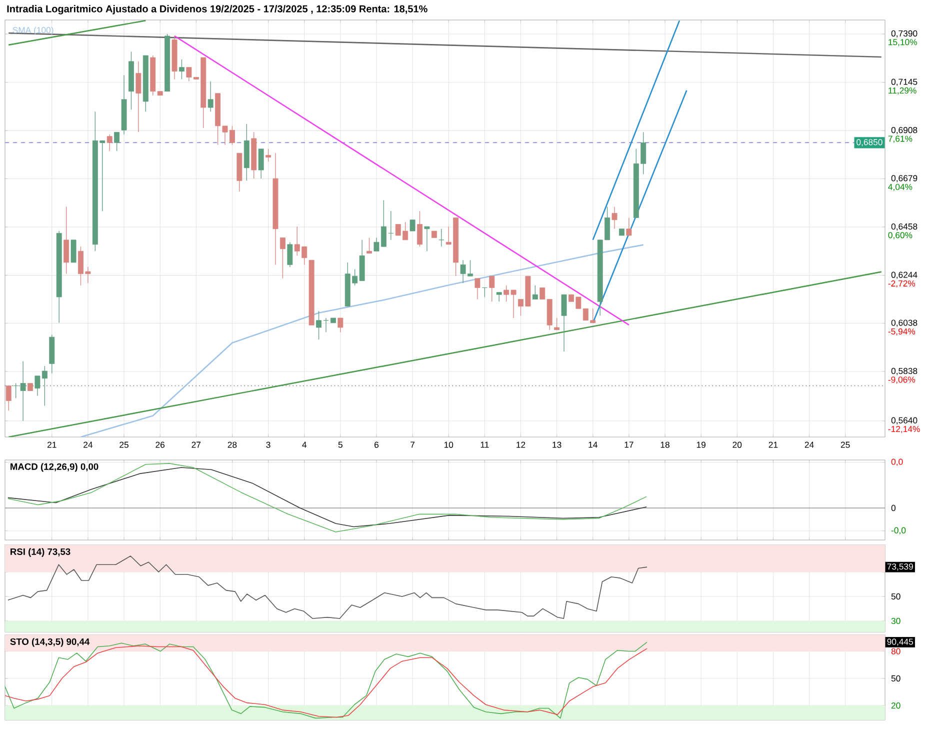 The width and height of the screenshot is (935, 729). Describe the element at coordinates (232, 445) in the screenshot. I see `x-tick-label: 28` at that location.